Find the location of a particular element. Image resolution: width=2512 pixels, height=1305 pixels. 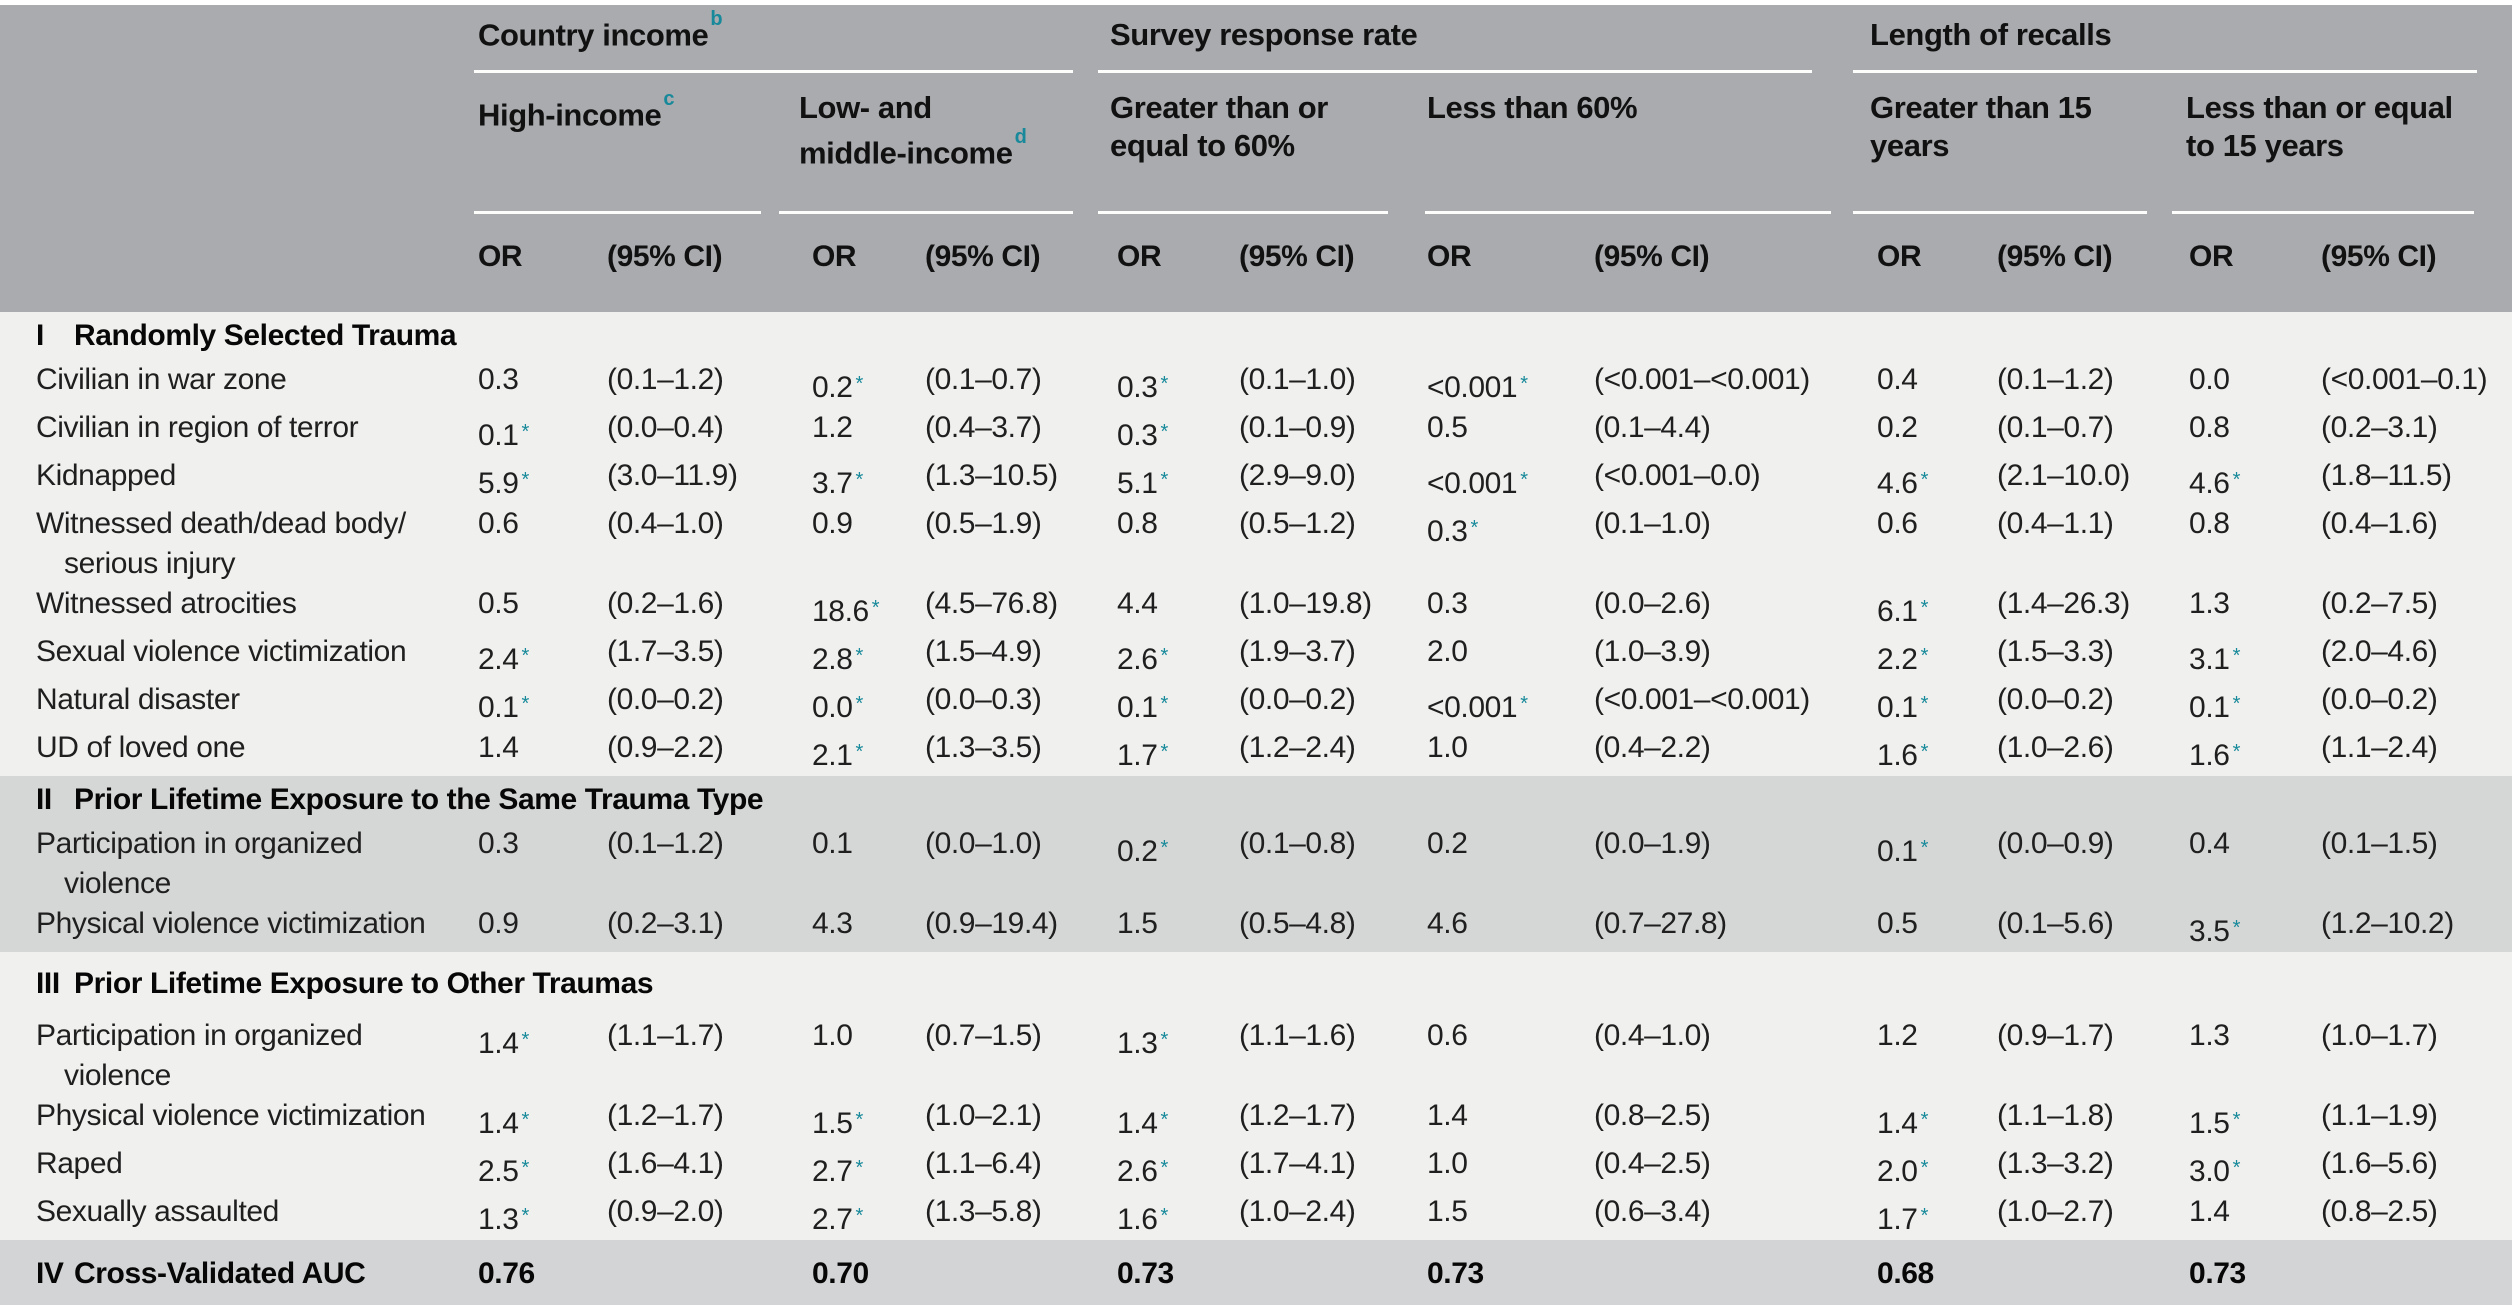

or-value: 0.5 is located at coordinates (1510, 432).